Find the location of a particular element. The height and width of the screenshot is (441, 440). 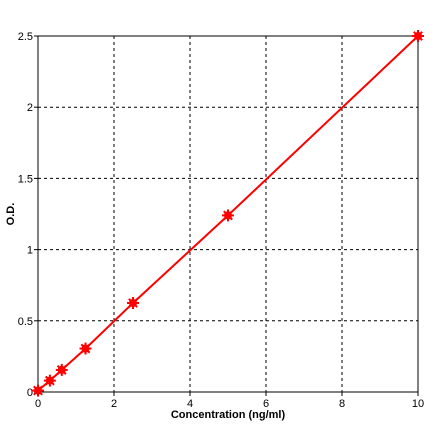

y-tick-label: 2.5 is located at coordinates (25, 37).